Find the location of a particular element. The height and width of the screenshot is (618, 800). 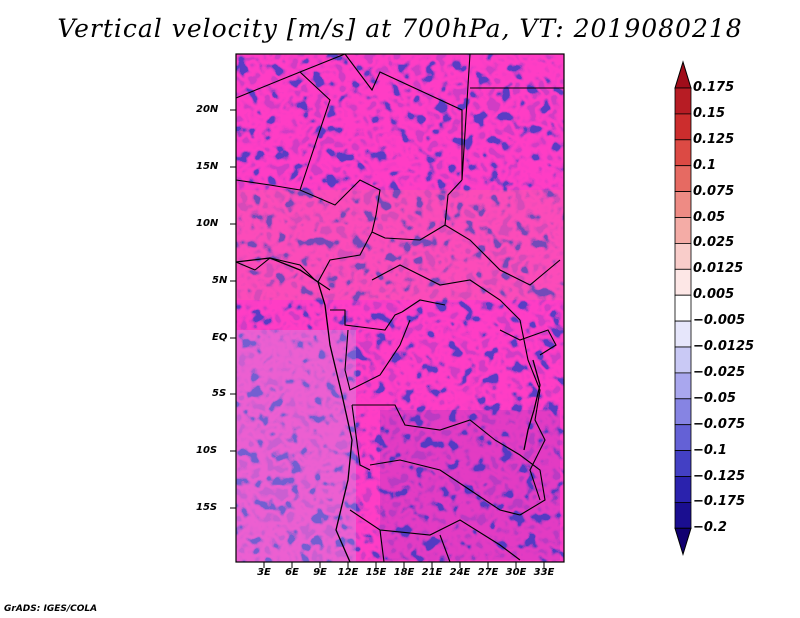

lat-label-eq: EQ is located at coordinates (220, 337).